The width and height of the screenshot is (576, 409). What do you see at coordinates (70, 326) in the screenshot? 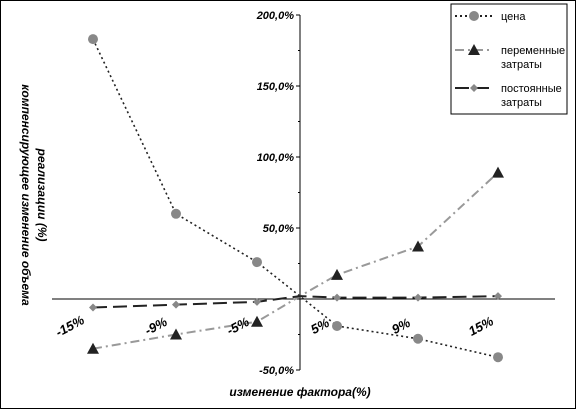
I see `x-tick-label: -15%` at bounding box center [70, 326].